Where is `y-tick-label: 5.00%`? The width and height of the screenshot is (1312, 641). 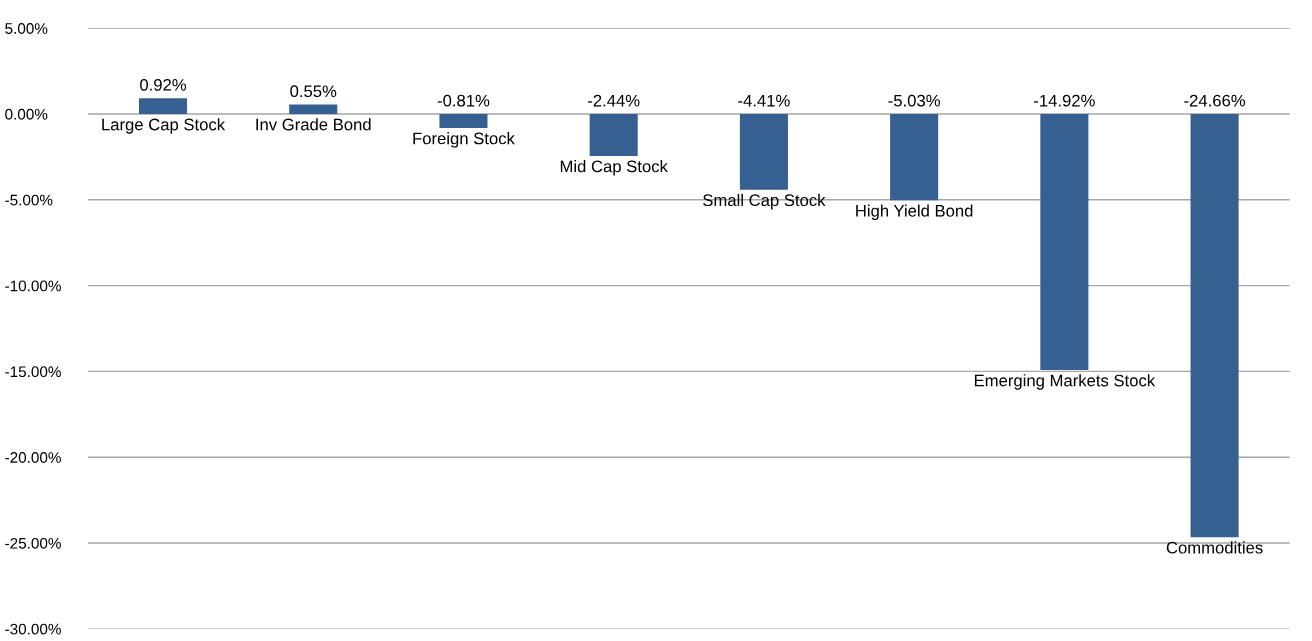
y-tick-label: 5.00% is located at coordinates (26, 28).